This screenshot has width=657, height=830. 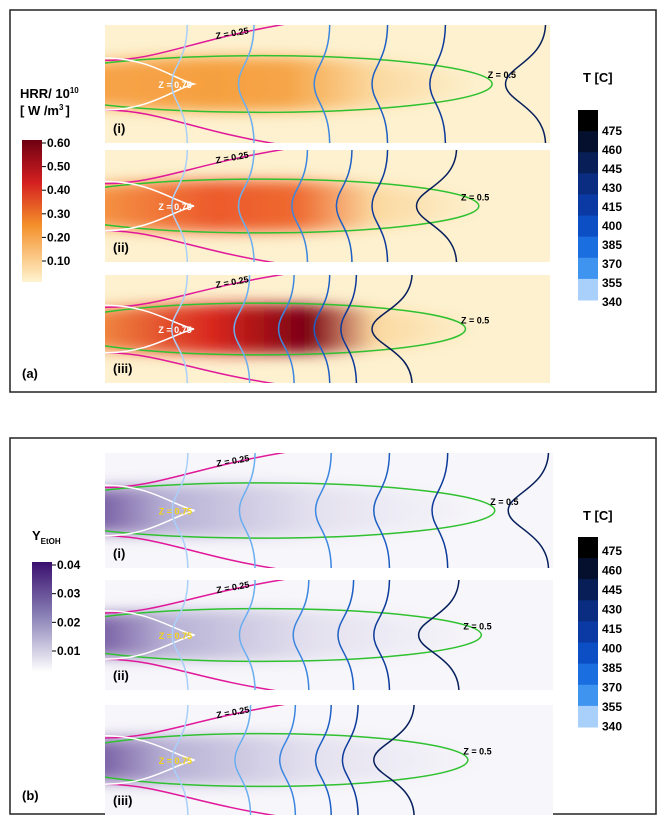 What do you see at coordinates (59, 237) in the screenshot?
I see `colorbar-tick-label: 0.20` at bounding box center [59, 237].